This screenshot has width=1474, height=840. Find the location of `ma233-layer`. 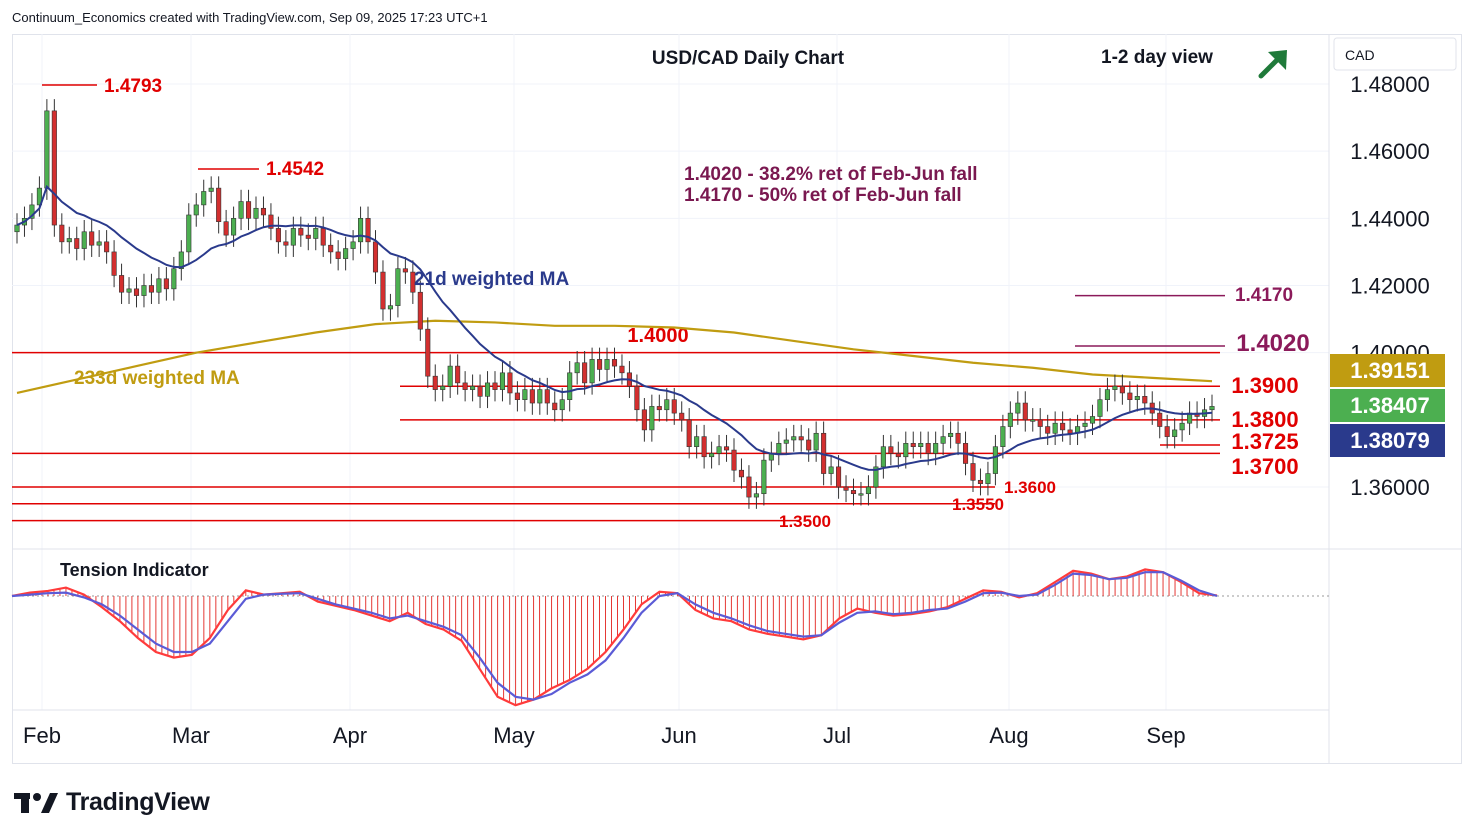

ma233-layer is located at coordinates (614, 357).